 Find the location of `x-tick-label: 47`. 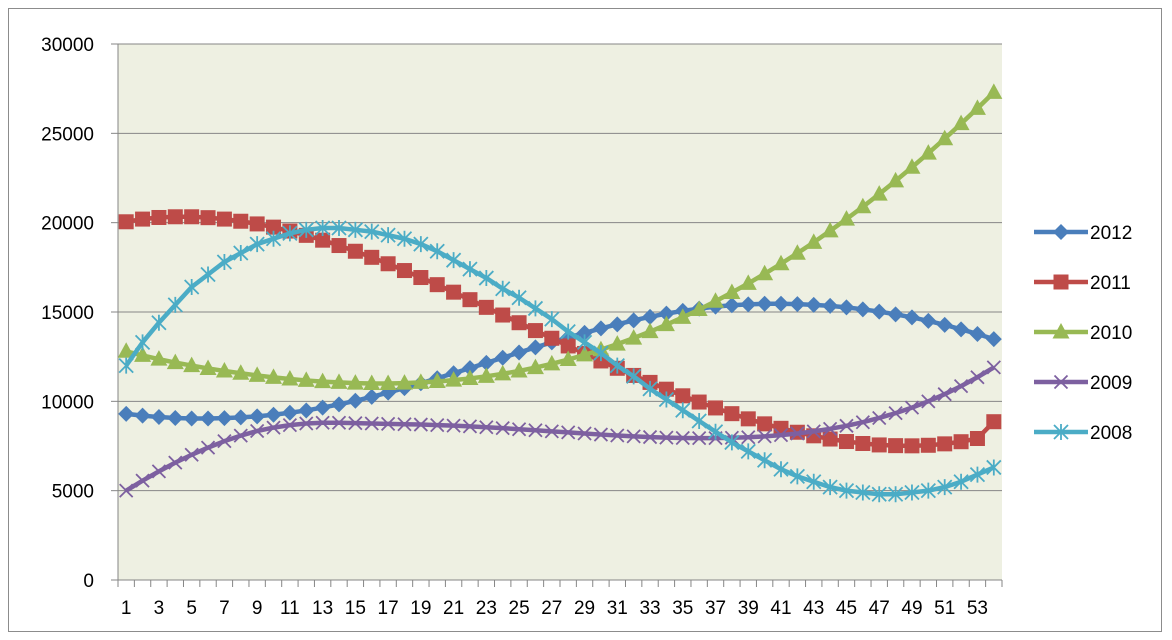

x-tick-label: 47 is located at coordinates (879, 608).